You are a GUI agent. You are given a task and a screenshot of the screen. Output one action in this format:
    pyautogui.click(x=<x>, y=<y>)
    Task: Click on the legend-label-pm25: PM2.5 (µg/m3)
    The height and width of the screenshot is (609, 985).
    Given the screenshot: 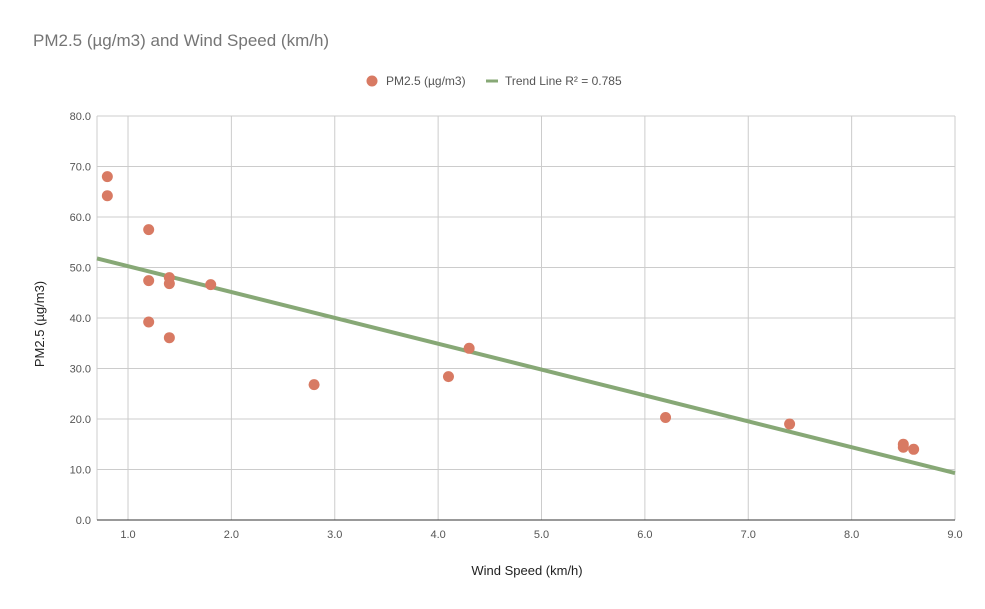 What is the action you would take?
    pyautogui.click(x=426, y=81)
    